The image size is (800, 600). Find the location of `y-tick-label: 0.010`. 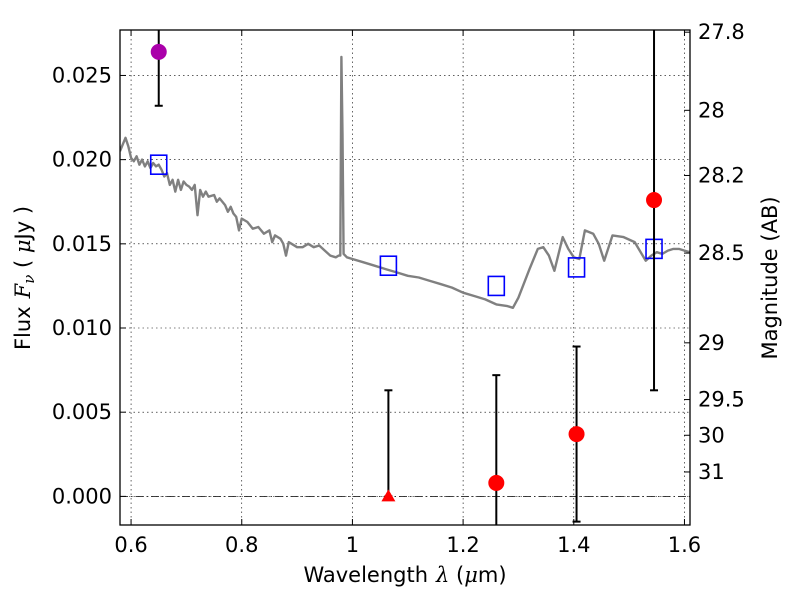

y-tick-label: 0.010 is located at coordinates (82, 328).